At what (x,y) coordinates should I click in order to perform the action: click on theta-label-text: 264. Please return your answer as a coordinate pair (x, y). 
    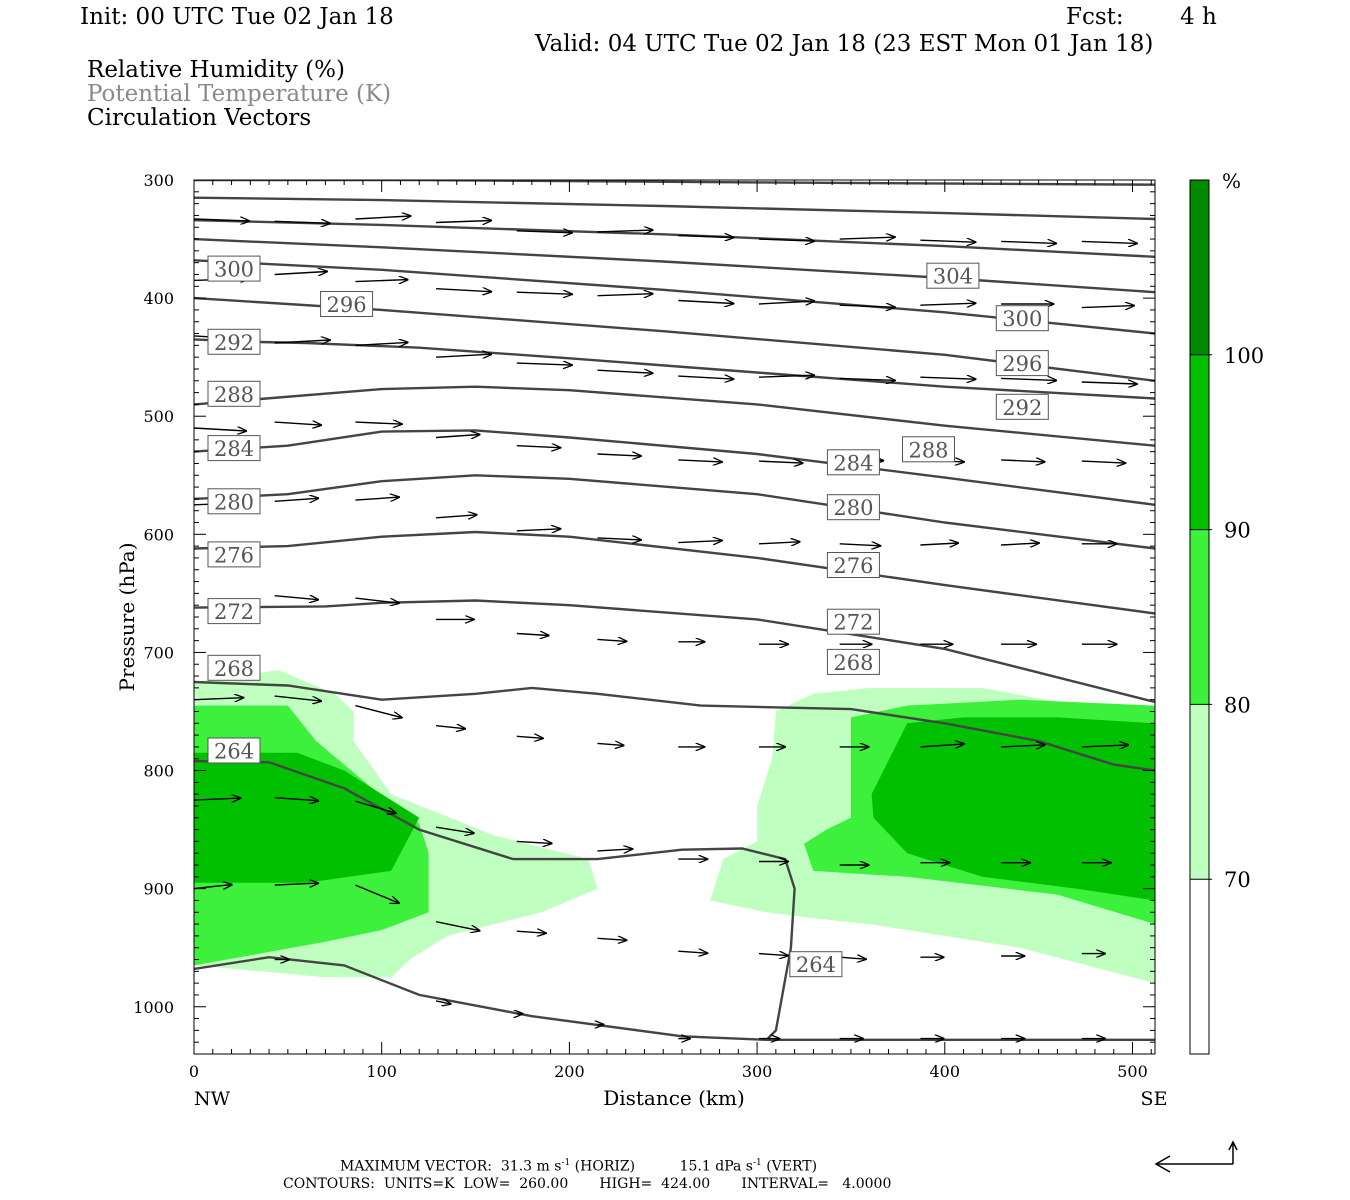
    Looking at the image, I should click on (234, 752).